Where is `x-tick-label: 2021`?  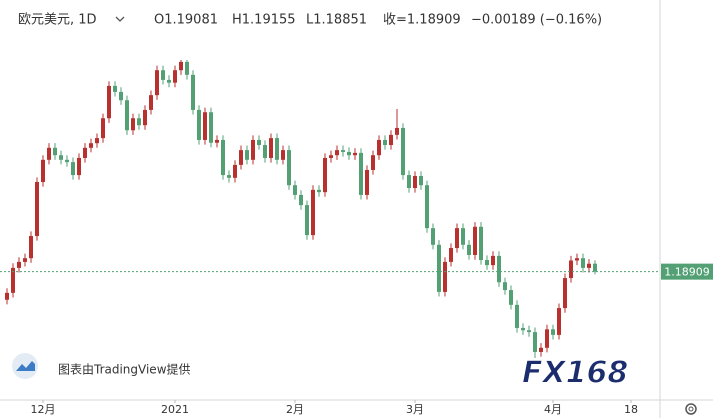 x-tick-label: 2021 is located at coordinates (175, 409).